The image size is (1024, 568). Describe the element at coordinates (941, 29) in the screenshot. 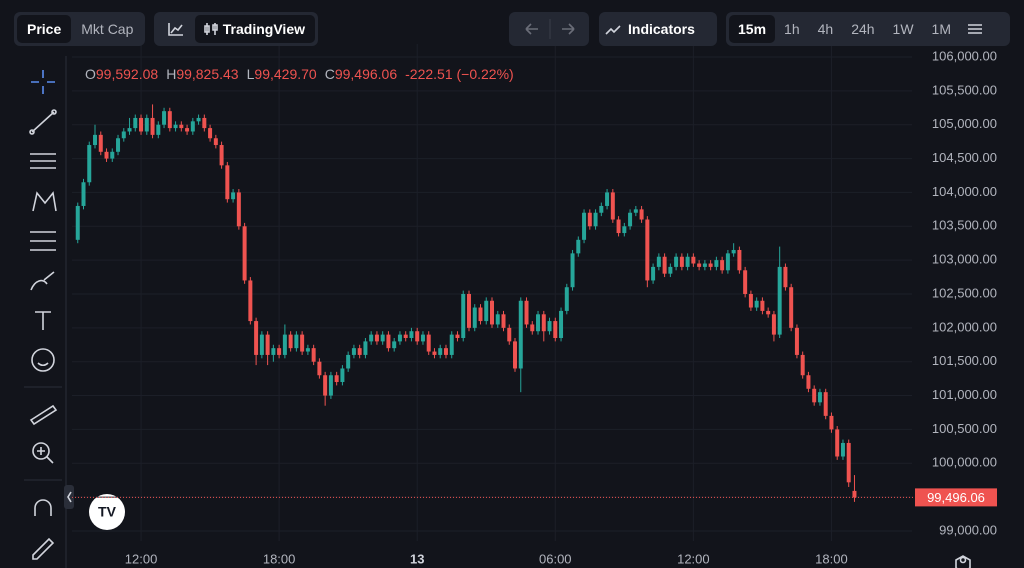

I see `interval-button: 1M` at that location.